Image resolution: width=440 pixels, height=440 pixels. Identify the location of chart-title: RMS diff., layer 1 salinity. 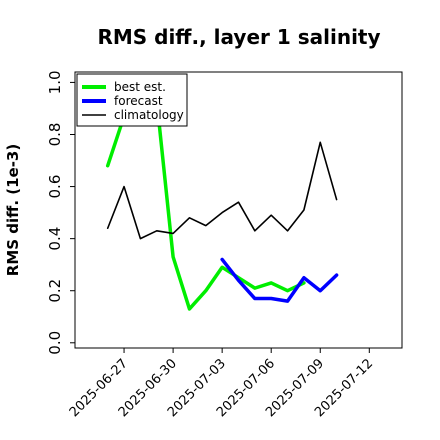
(238, 37).